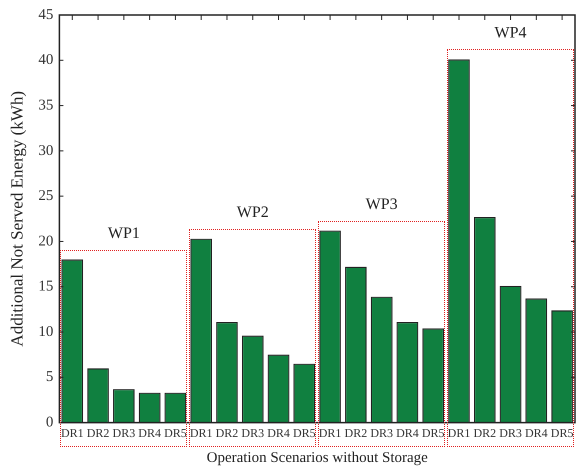  Describe the element at coordinates (510, 33) in the screenshot. I see `annotation: WP4` at that location.